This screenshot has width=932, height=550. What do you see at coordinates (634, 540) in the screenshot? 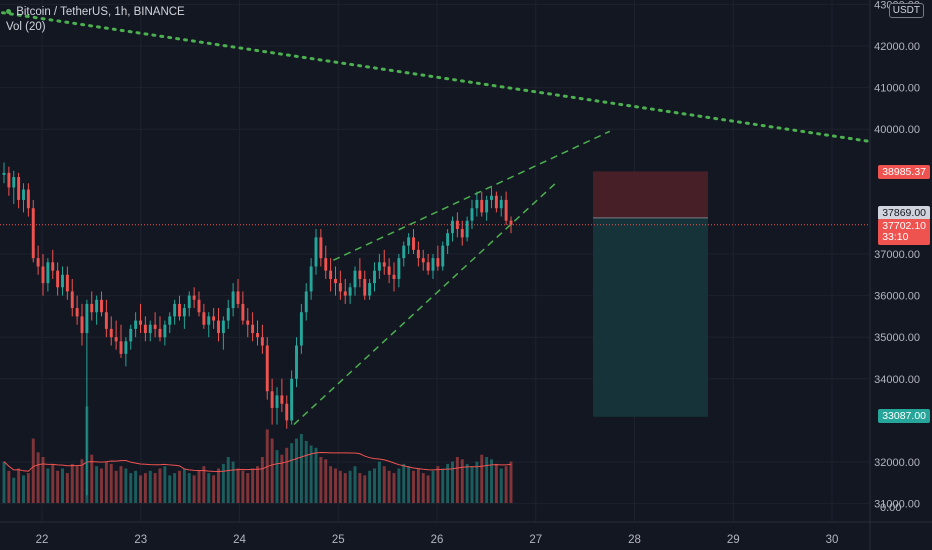
I see `time-axis-label: 28` at bounding box center [634, 540].